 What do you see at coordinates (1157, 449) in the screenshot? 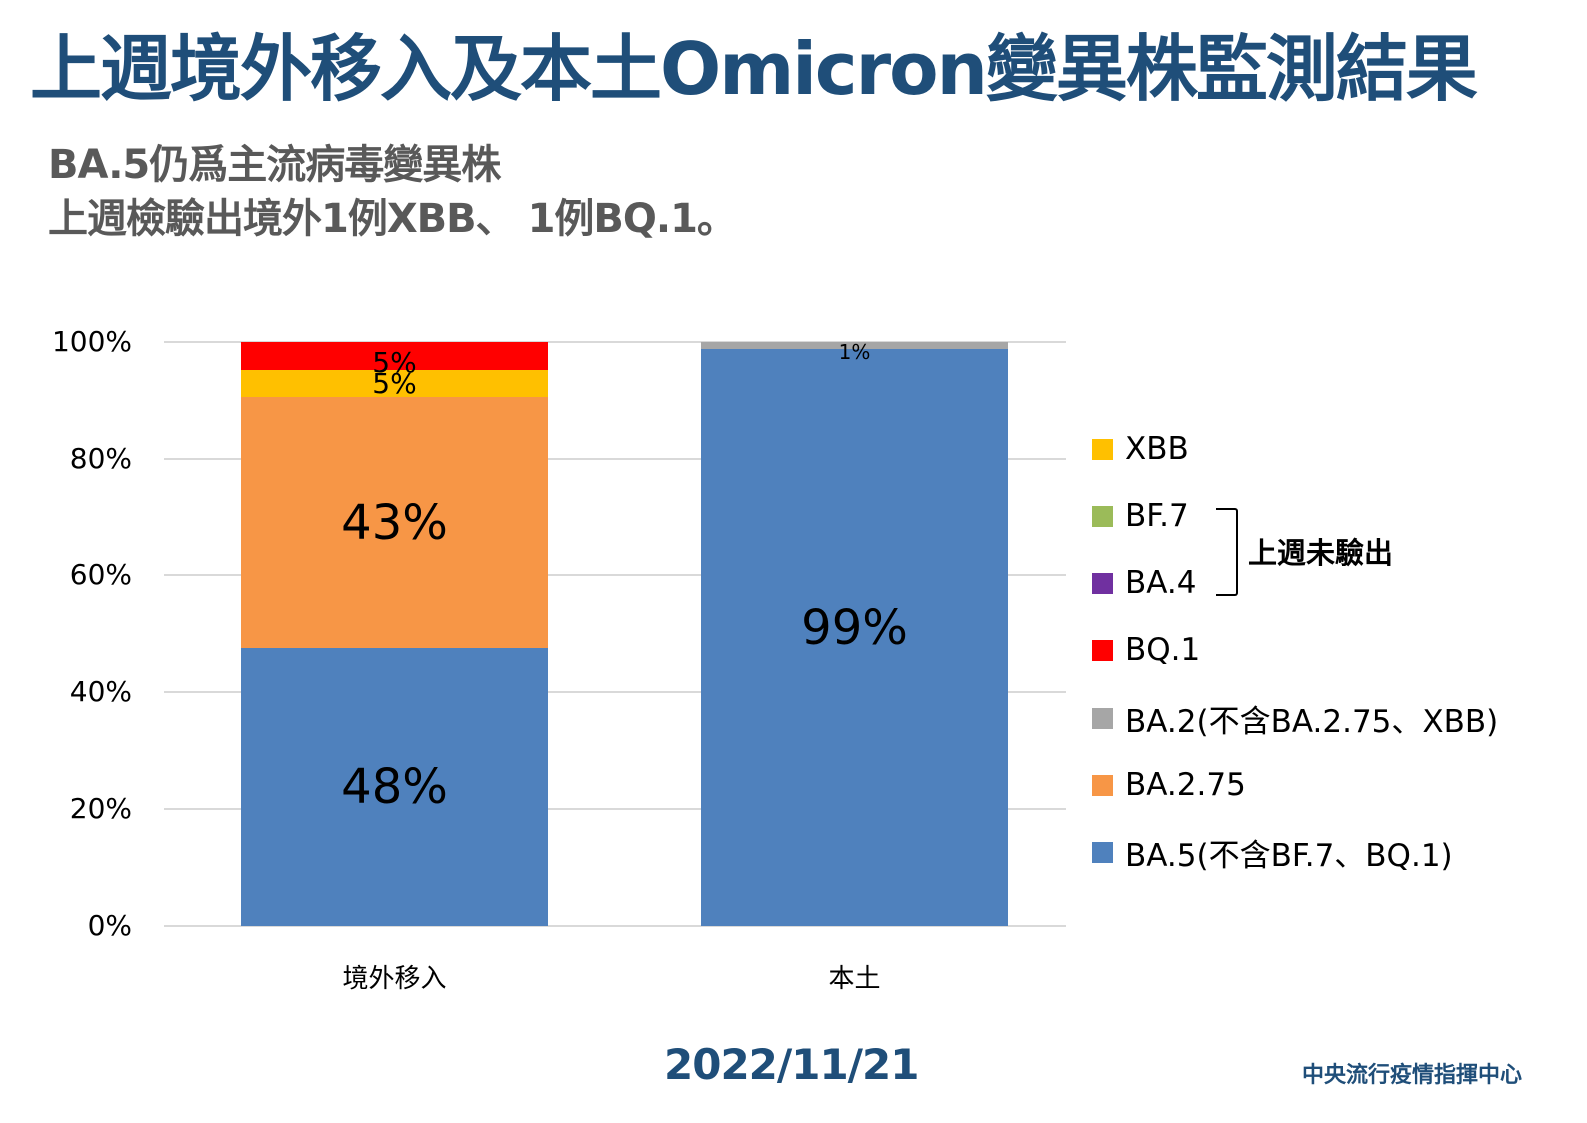
I see `legend-label: XBB` at bounding box center [1157, 449].